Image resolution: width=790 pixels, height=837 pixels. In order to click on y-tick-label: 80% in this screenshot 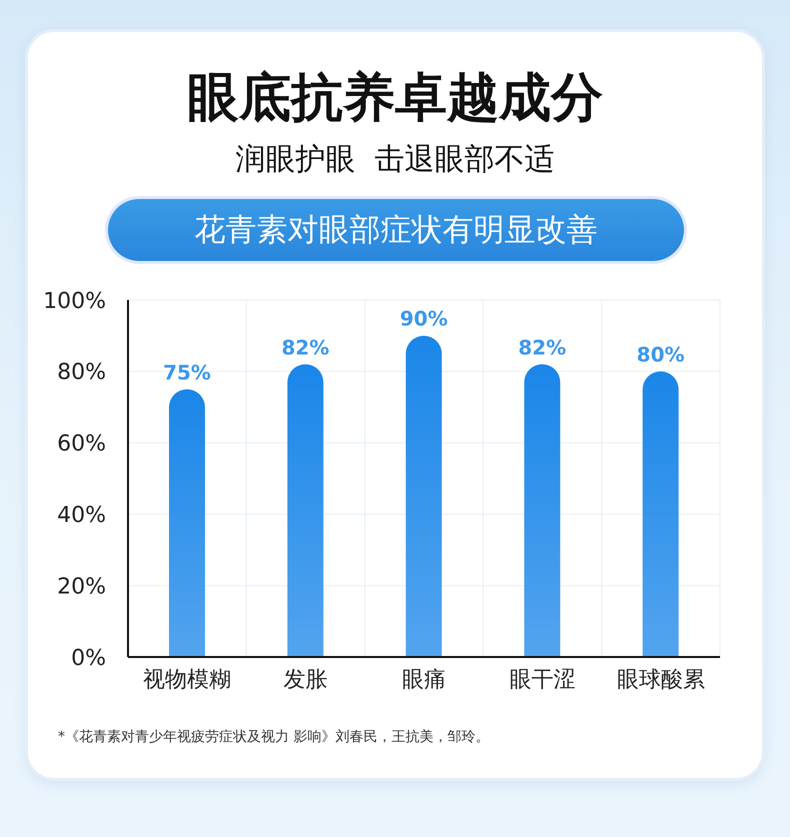, I will do `click(81, 373)`.